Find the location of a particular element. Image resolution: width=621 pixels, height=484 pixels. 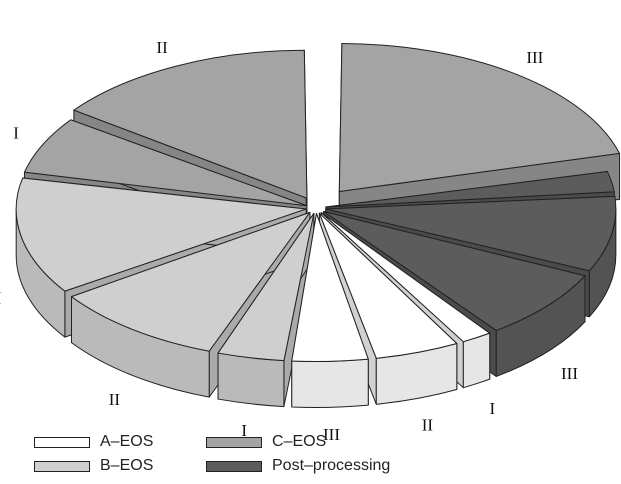

legend-item-b-eos: B–EOS is located at coordinates (93, 466).